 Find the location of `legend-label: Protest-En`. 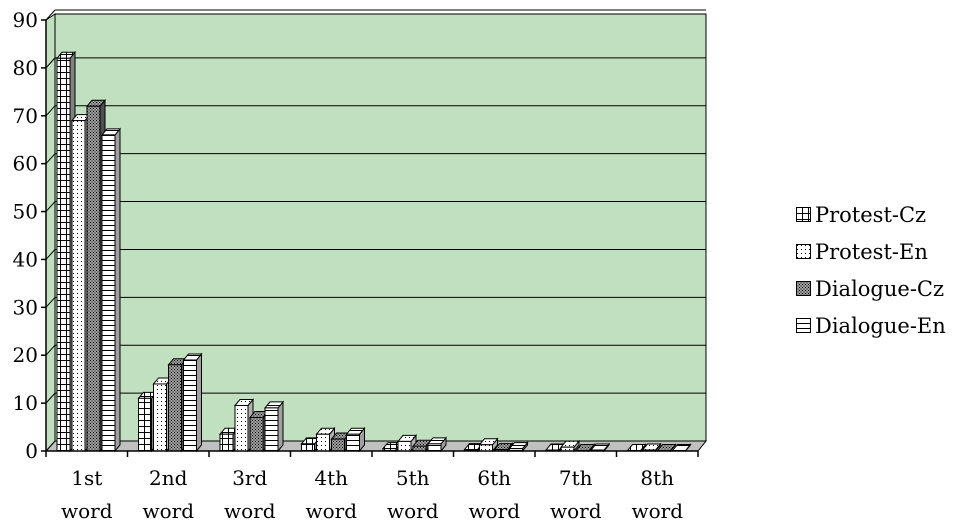

legend-label: Protest-En is located at coordinates (871, 251).